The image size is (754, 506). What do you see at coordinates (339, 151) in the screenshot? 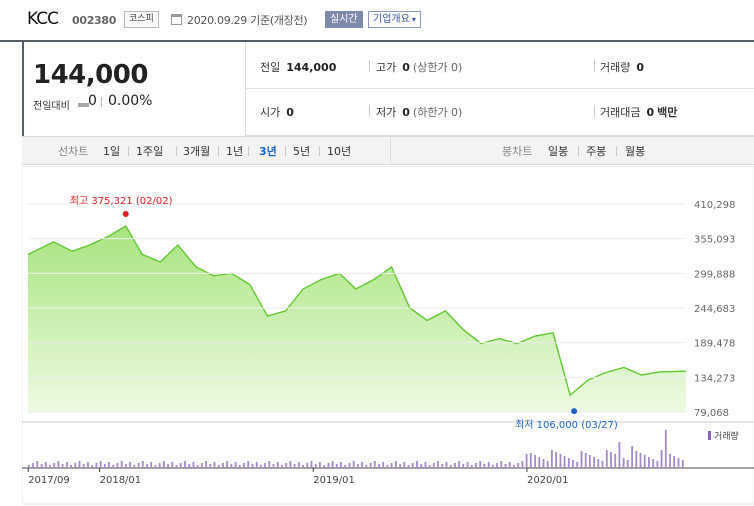
I see `tab-10y: 10년` at bounding box center [339, 151].